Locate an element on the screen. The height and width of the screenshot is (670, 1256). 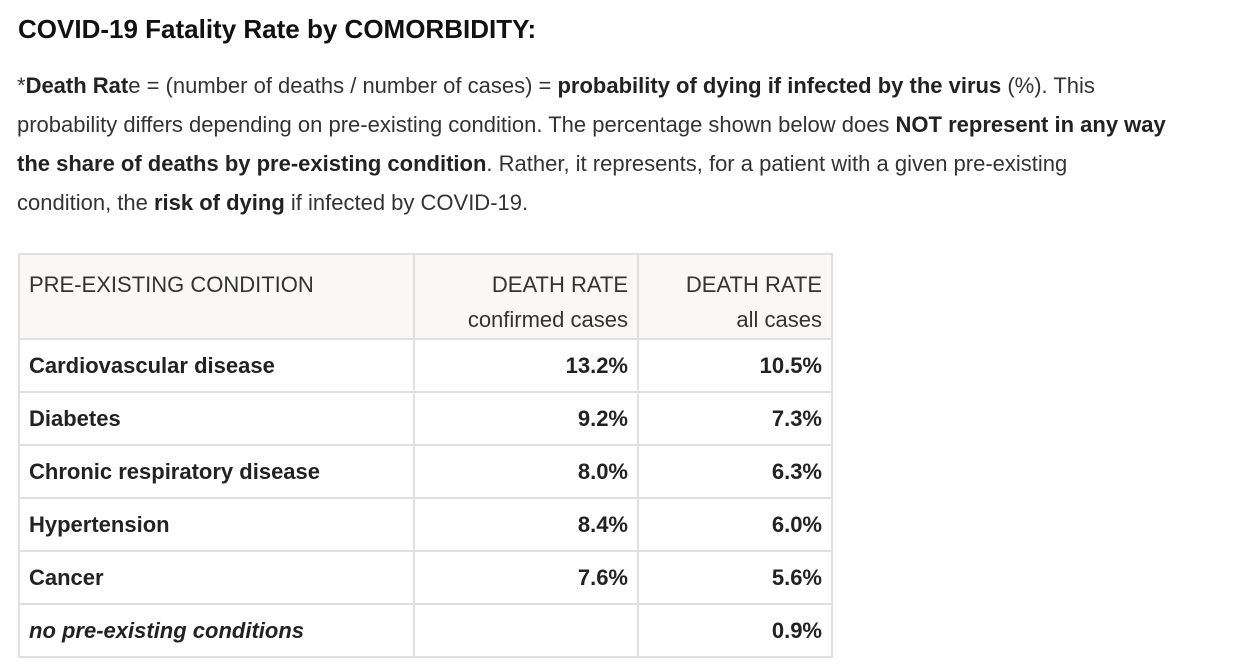
condition: Cardiovascular disease is located at coordinates (152, 365).